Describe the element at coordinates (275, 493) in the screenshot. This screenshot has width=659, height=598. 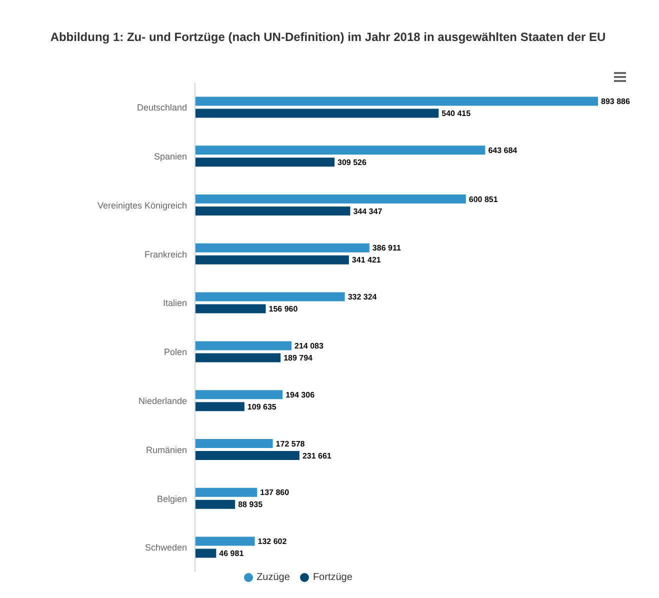
I see `data-label: 137 860` at that location.